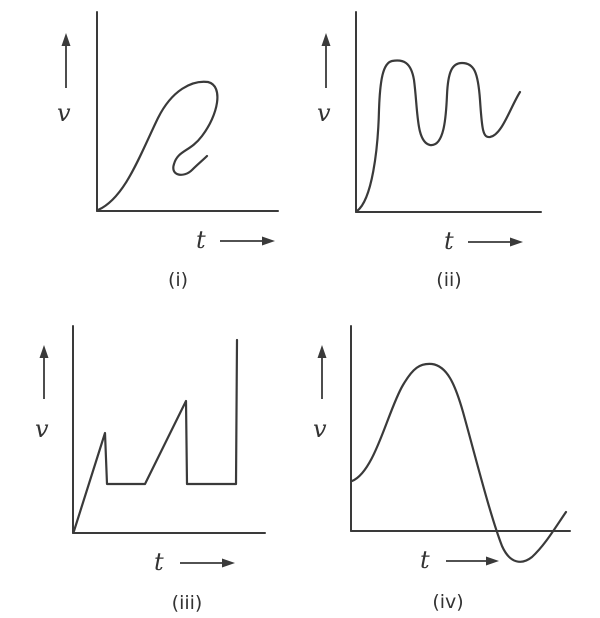 The width and height of the screenshot is (600, 618). What do you see at coordinates (159, 562) in the screenshot?
I see `panel-iii-x-axis-label: t` at bounding box center [159, 562].